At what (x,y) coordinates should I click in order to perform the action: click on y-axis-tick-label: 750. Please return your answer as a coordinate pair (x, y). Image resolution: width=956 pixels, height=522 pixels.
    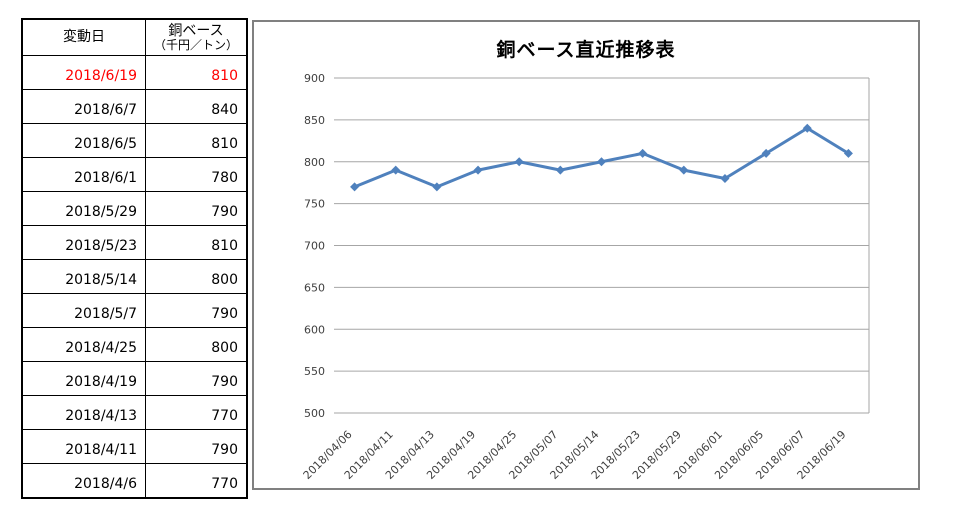
    Looking at the image, I should click on (314, 204).